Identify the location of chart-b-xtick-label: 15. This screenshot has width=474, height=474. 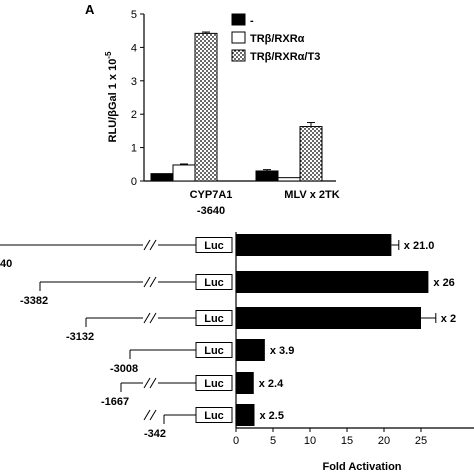
(347, 441).